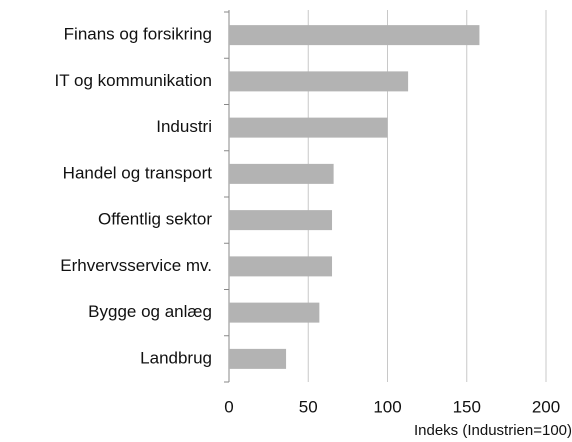 This screenshot has height=442, width=572. I want to click on x-tick-label: 150, so click(467, 406).